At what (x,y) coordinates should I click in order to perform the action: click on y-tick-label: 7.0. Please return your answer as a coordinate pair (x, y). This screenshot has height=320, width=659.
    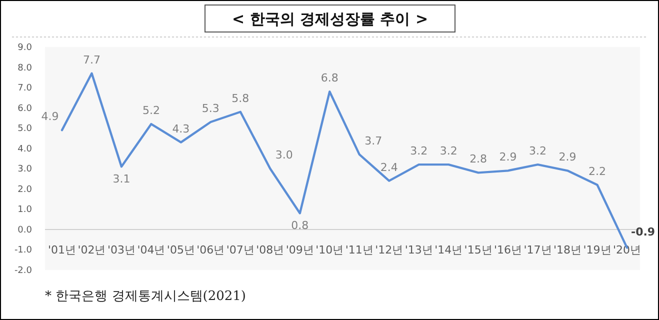
    Looking at the image, I should click on (25, 89).